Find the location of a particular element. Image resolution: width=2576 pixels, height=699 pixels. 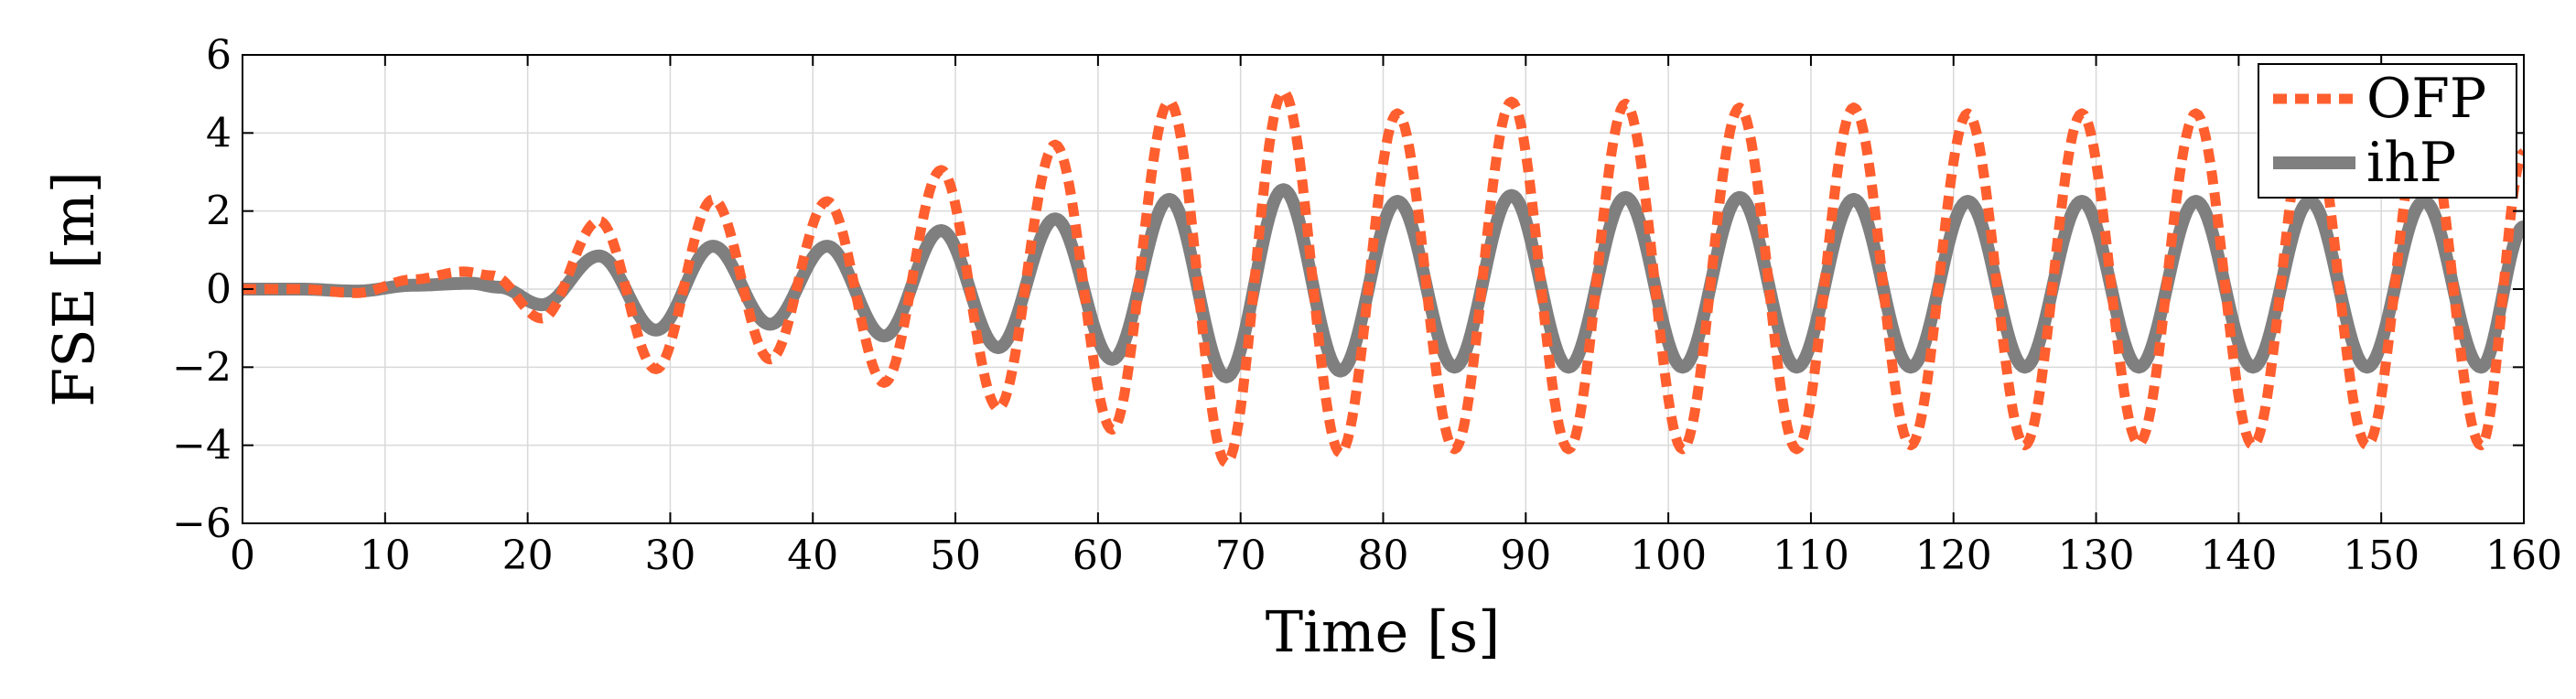

y-tick-label: 2 is located at coordinates (219, 211).